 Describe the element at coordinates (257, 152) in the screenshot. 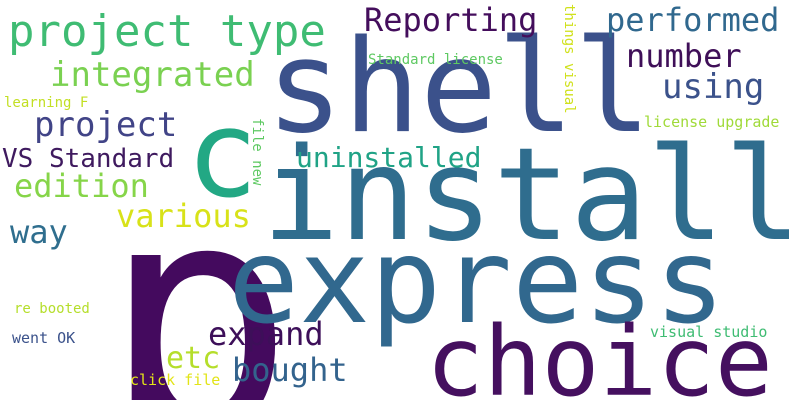

I see `word-file-new: file new` at that location.